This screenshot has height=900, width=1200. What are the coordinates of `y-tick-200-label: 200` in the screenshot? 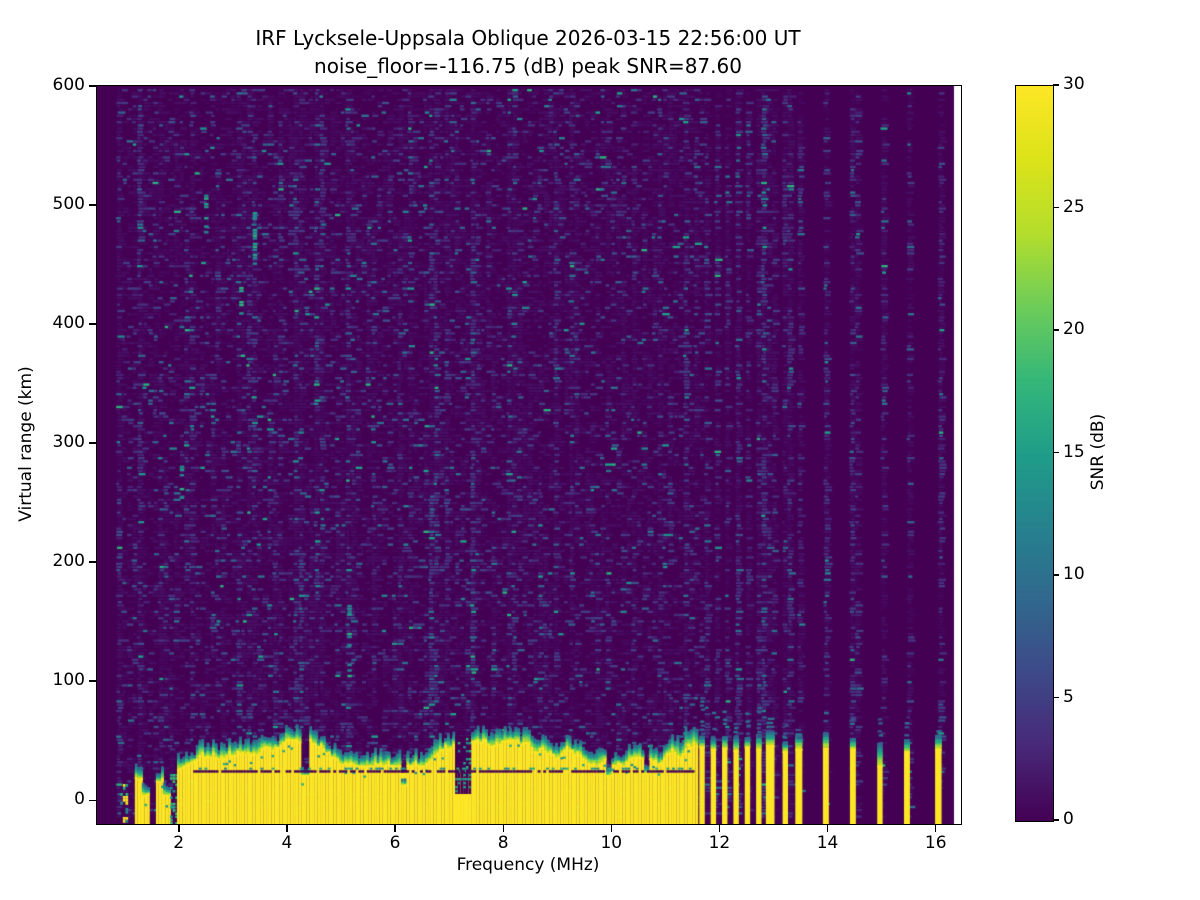 It's located at (68, 561).